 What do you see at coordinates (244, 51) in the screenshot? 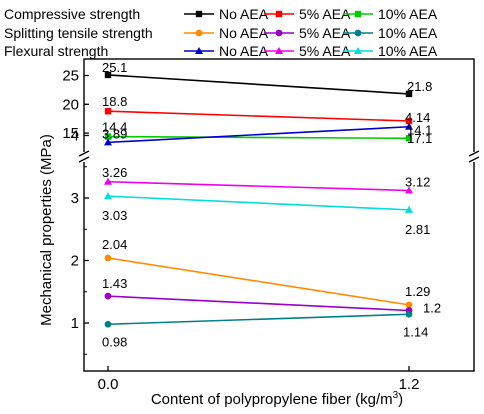
I see `legend-item-label-2-0: No AEA` at bounding box center [244, 51].